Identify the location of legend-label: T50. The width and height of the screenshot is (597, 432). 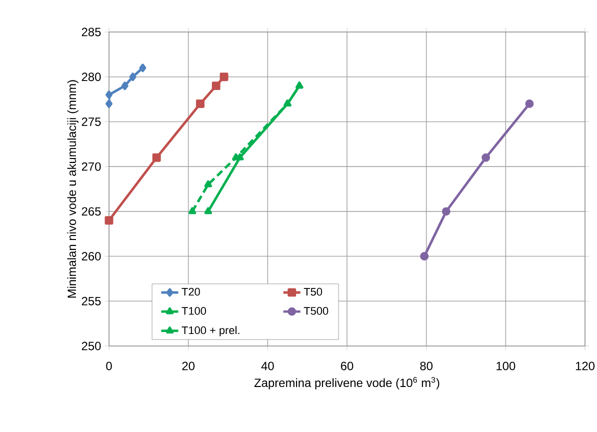
(313, 292).